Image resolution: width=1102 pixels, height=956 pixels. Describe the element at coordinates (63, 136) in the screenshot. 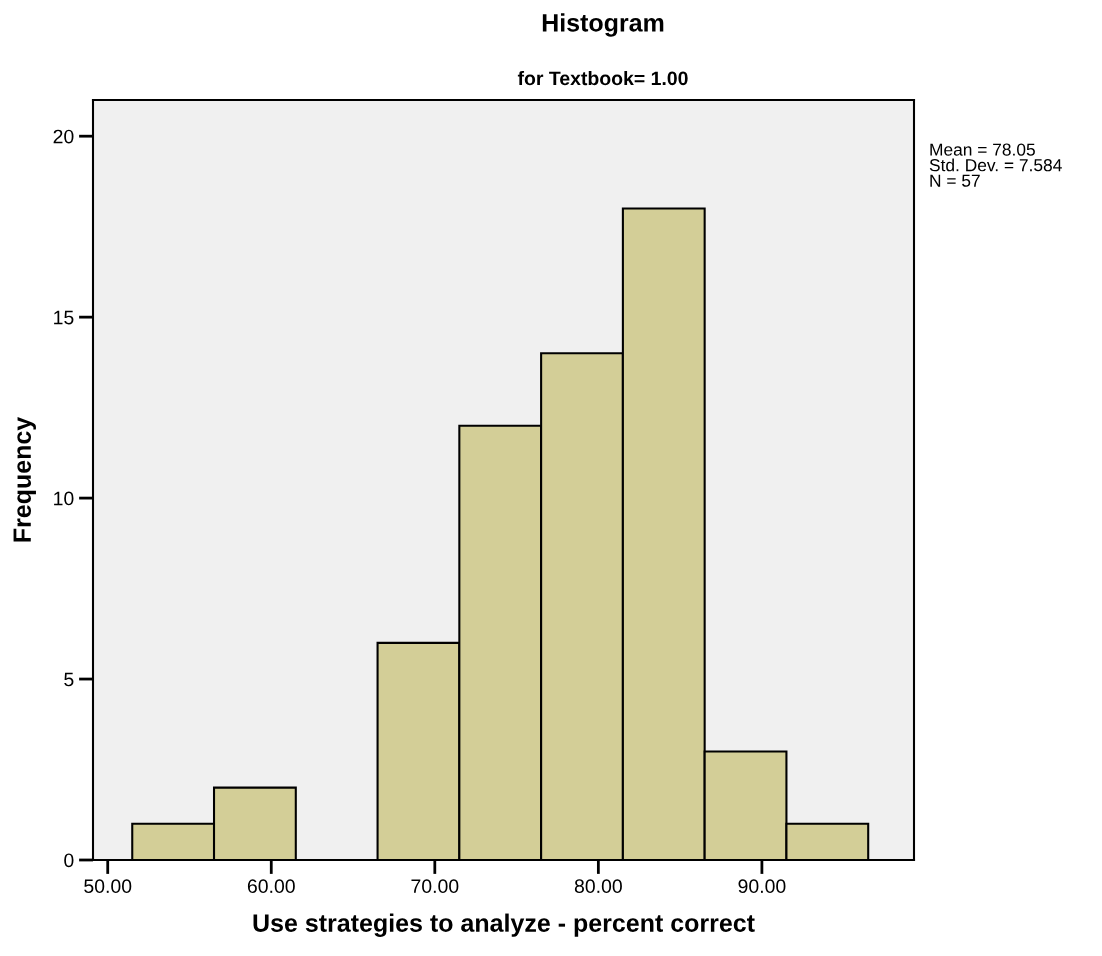

I see `y-tick-label: 20` at that location.